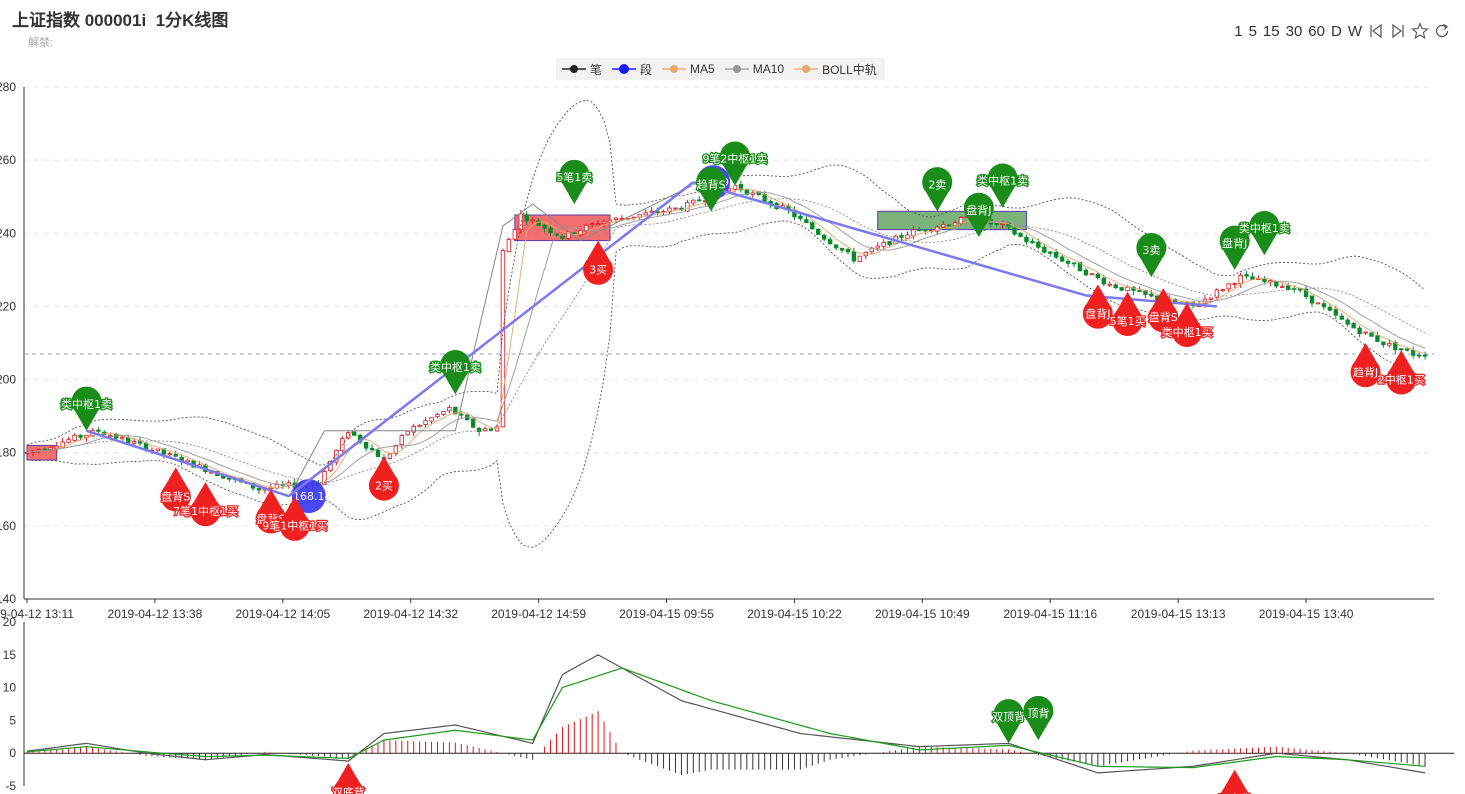  I want to click on legend-item-ma5: MA5, so click(688, 69).